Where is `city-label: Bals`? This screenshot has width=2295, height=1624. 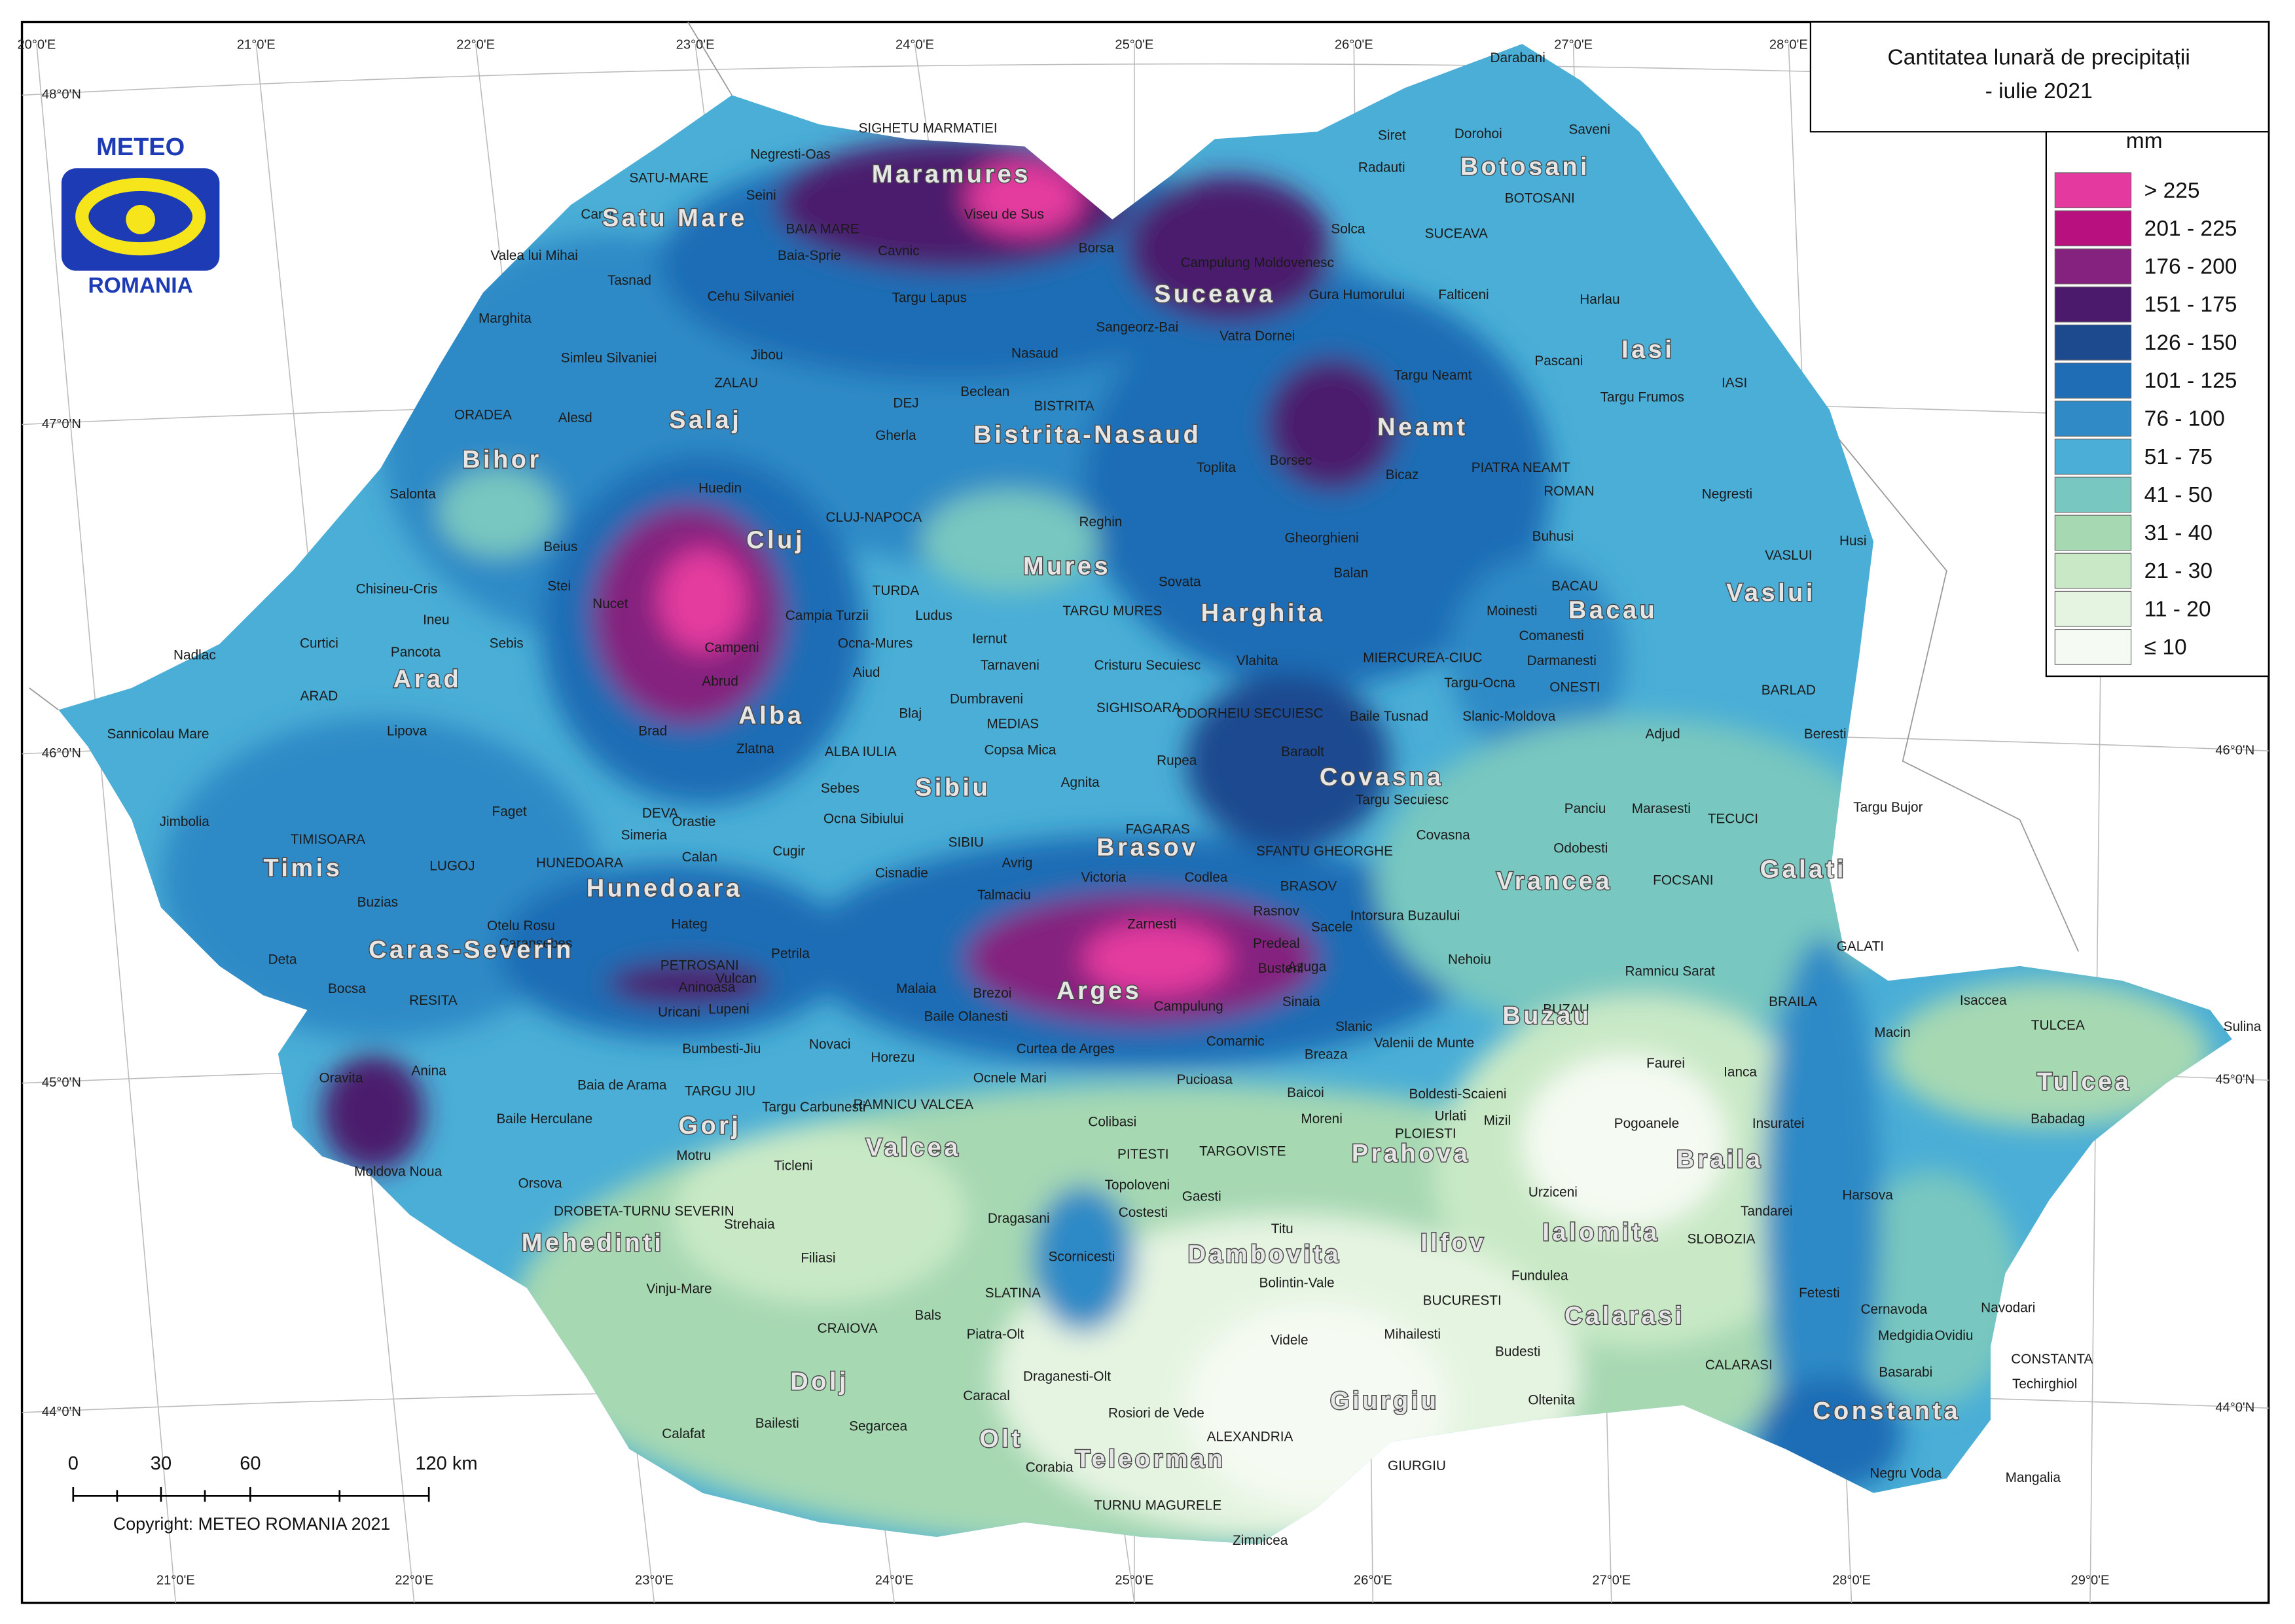
city-label: Bals is located at coordinates (928, 1315).